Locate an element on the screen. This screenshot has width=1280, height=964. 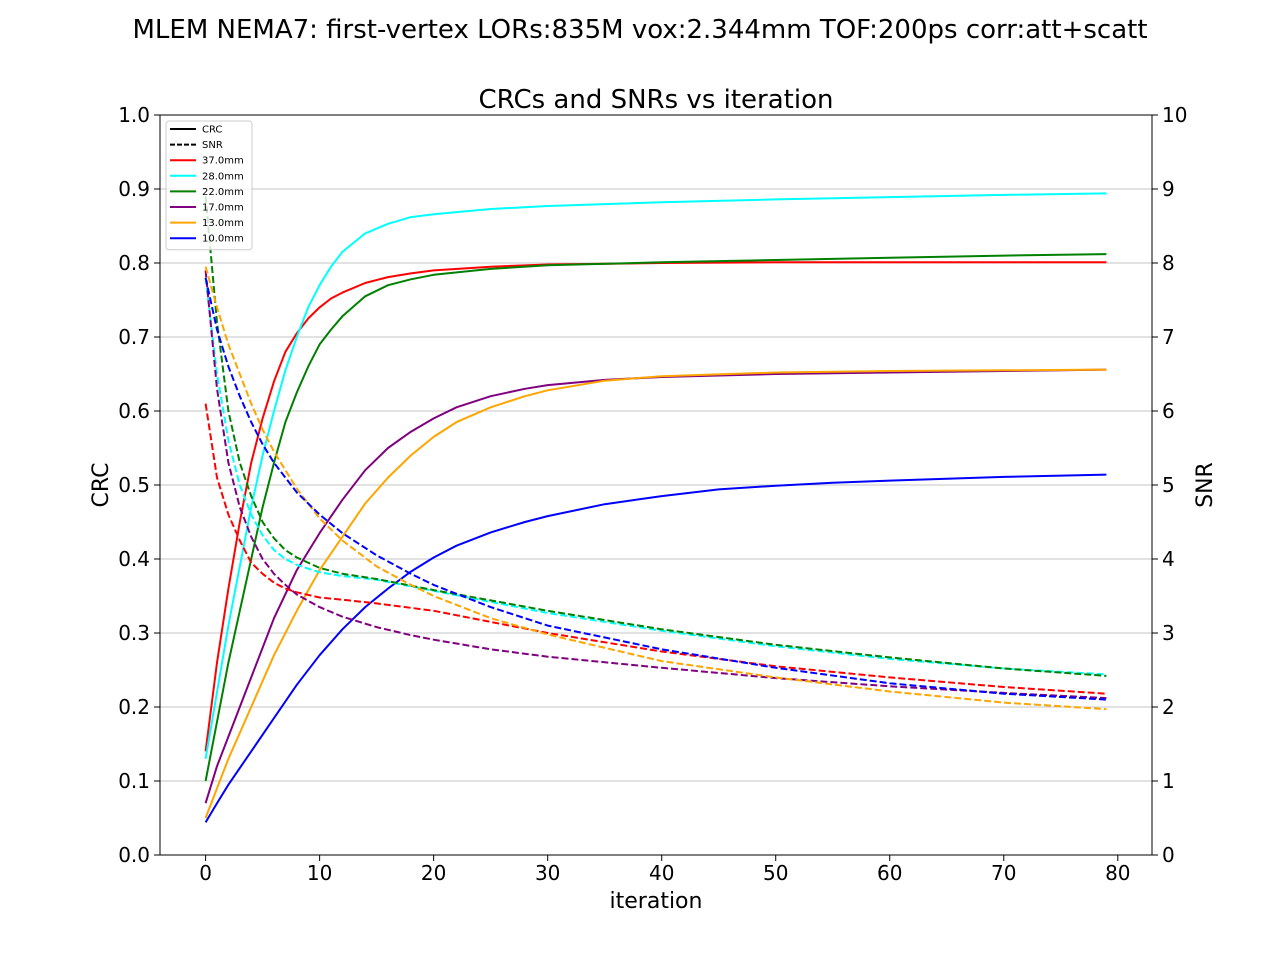
y-axis-ticks: 0.0 0.1 0.2 0.3 0.4 0.5 0.6 0.7 0.8 0.9 1.0 is located at coordinates (139, 485).